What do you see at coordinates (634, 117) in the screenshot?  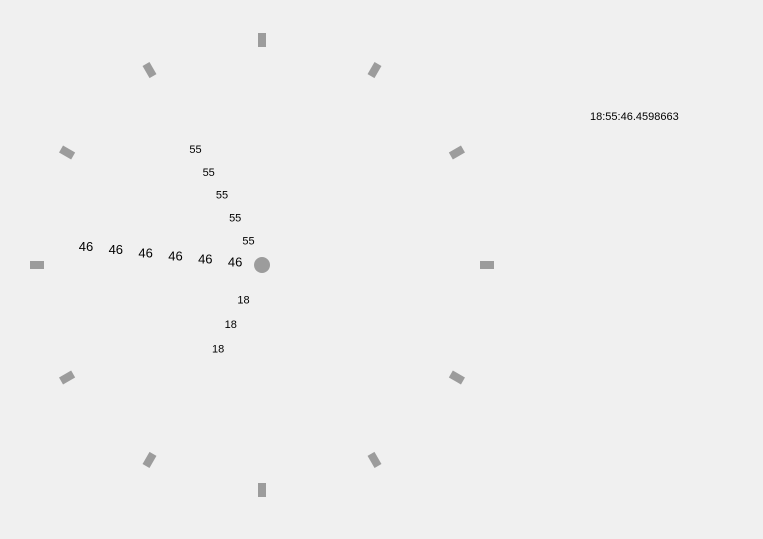 I see `digital-time-readout: 18:55:46.4598663` at bounding box center [634, 117].